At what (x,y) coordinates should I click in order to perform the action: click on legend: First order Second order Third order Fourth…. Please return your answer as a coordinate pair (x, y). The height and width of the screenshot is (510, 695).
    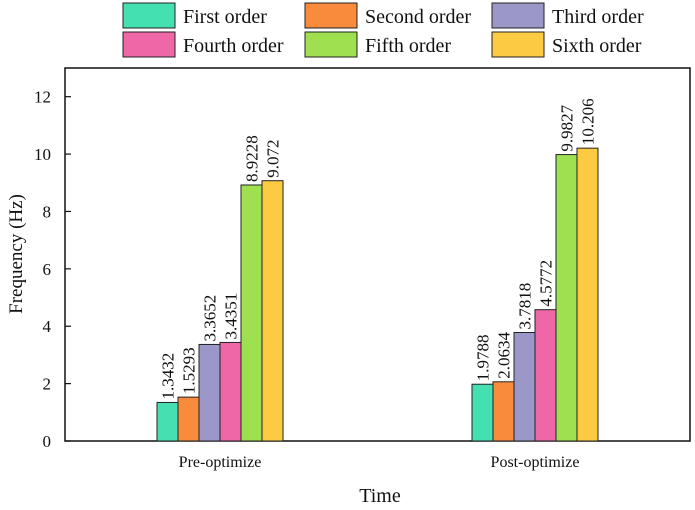
    Looking at the image, I should click on (383, 30).